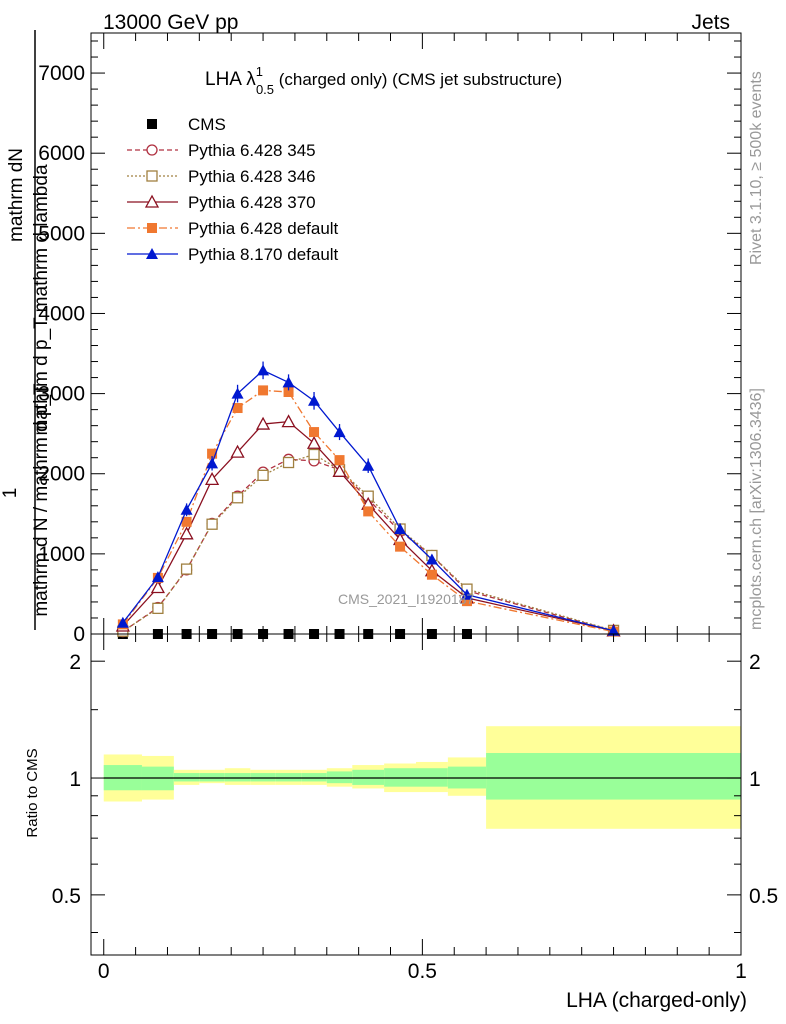 This screenshot has width=786, height=1024. I want to click on ratio-y-tick-label-right: 2, so click(755, 662).